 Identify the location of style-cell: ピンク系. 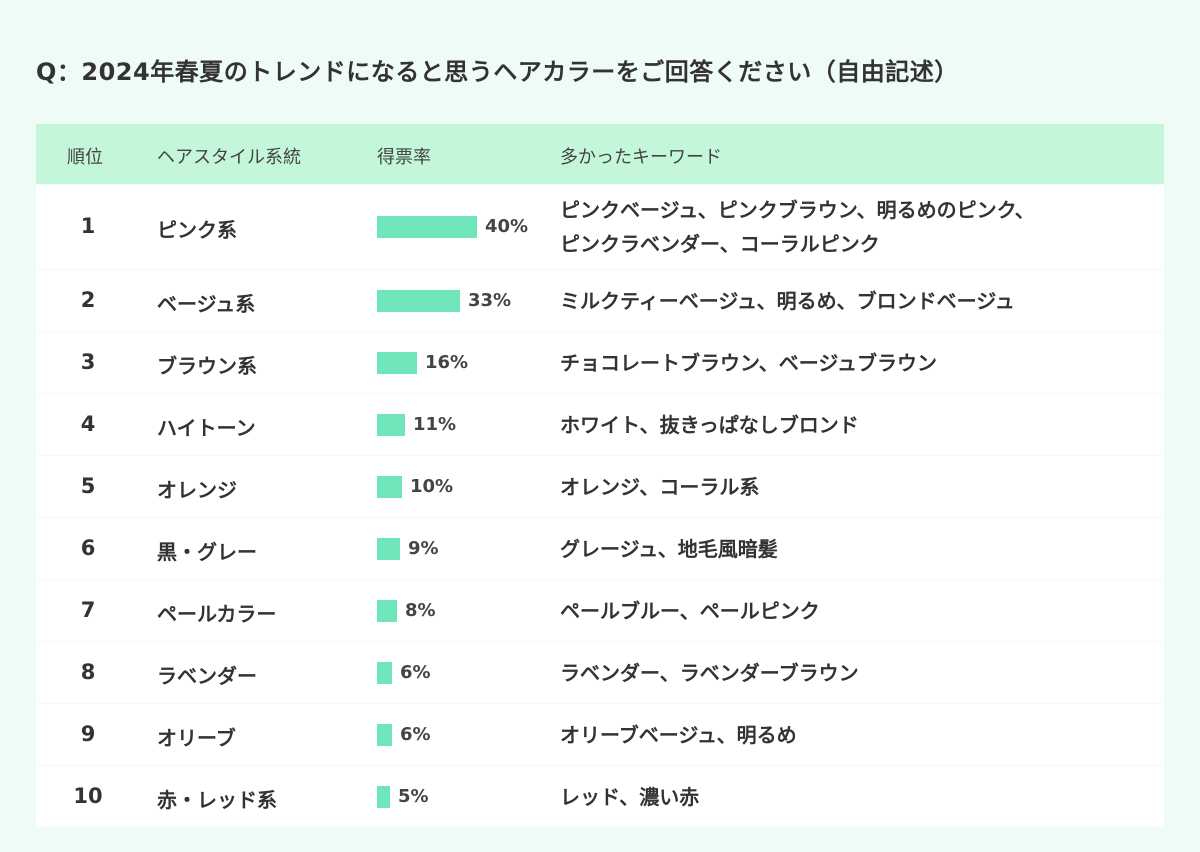
(197, 230).